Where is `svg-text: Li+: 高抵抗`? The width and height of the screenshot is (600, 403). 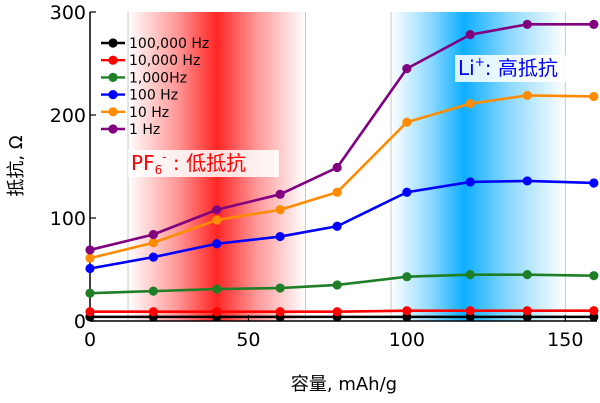
svg-text: Li+: 高抵抗 is located at coordinates (508, 67).